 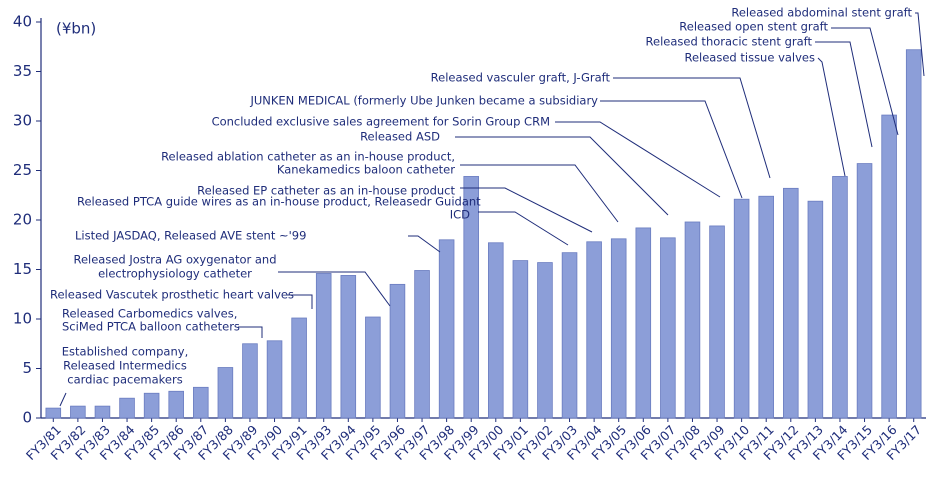 What do you see at coordinates (460, 215) in the screenshot?
I see `annotation: ICD` at bounding box center [460, 215].